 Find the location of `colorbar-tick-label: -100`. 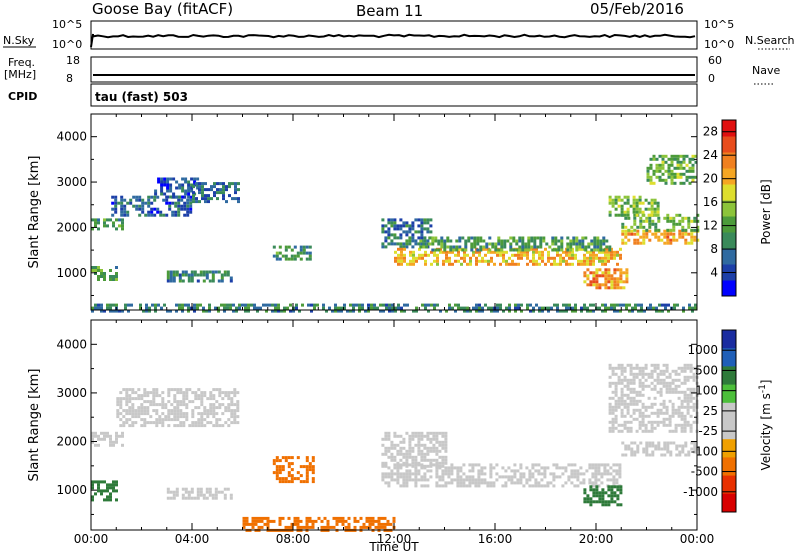

colorbar-tick-label: -100 is located at coordinates (704, 451).